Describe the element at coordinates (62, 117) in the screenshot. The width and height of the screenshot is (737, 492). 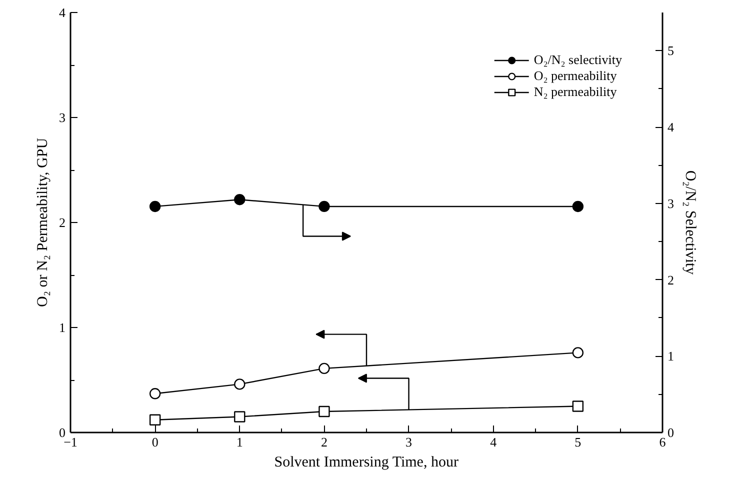
I see `y-tick-label: 3` at that location.